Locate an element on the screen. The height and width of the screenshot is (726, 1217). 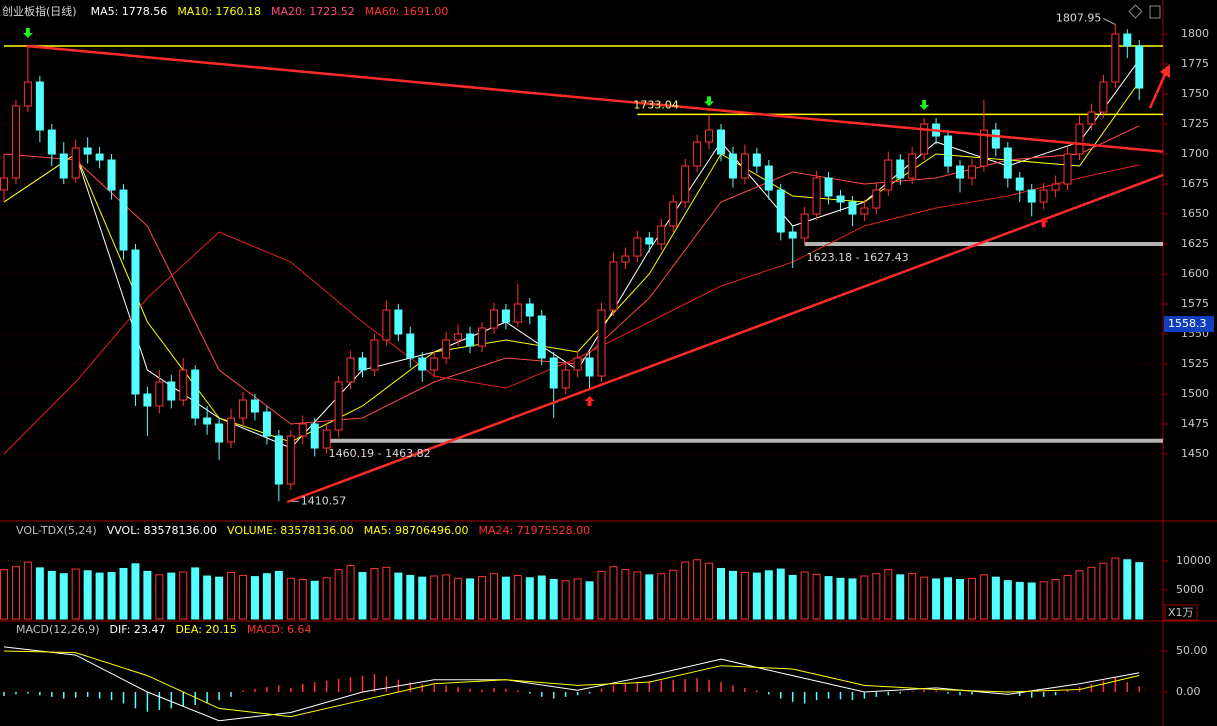
annotation: 1623.18 - 1627.43 is located at coordinates (858, 257).